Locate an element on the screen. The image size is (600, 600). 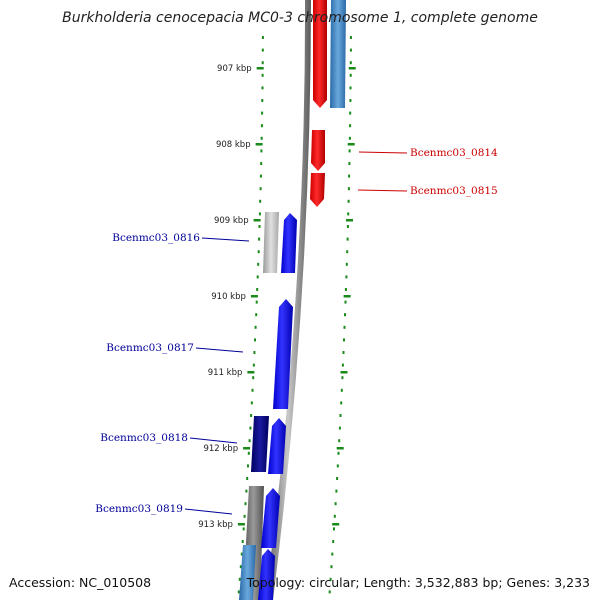
right-track-grid is located at coordinates (340, 315).